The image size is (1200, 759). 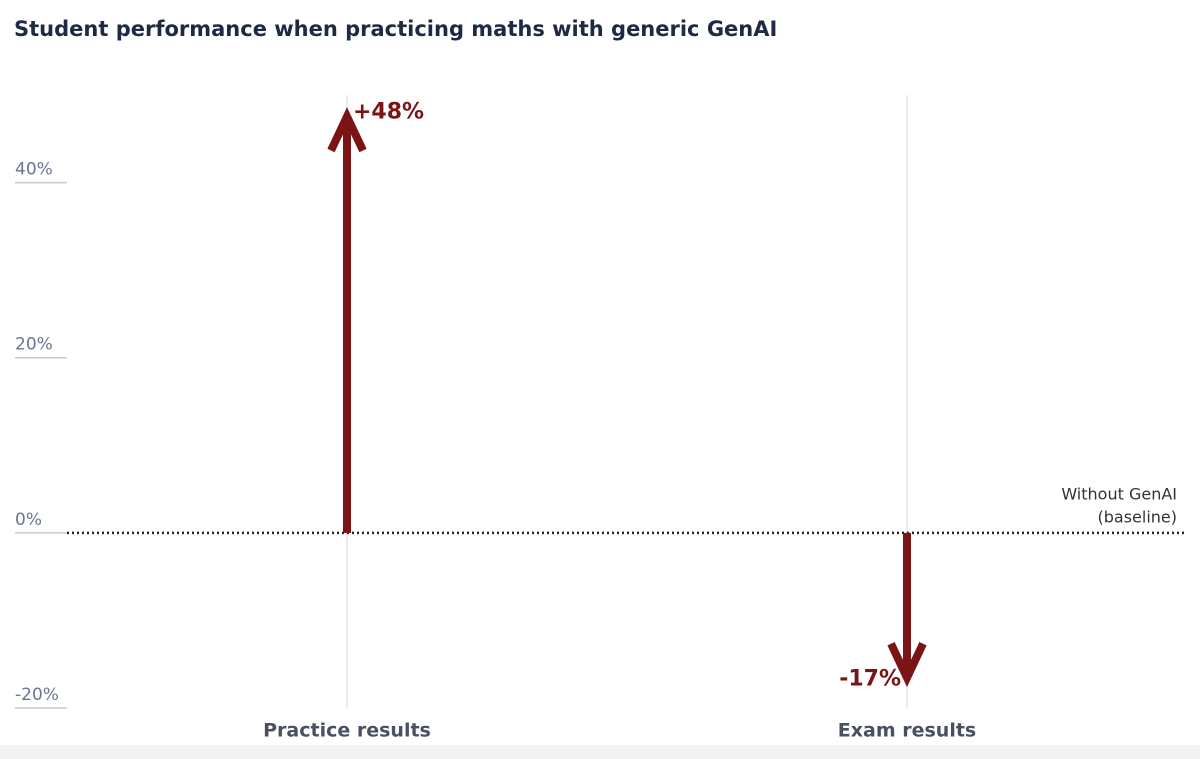 What do you see at coordinates (28, 520) in the screenshot?
I see `y-tick-label: 0%` at bounding box center [28, 520].